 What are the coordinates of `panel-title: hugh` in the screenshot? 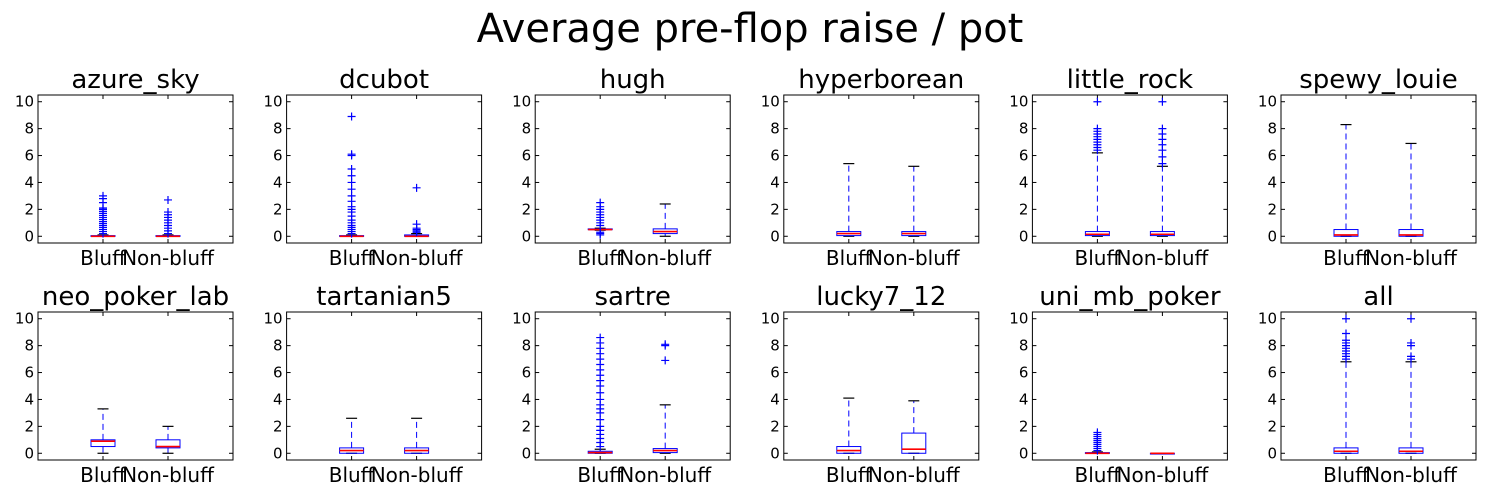 It's located at (633, 80).